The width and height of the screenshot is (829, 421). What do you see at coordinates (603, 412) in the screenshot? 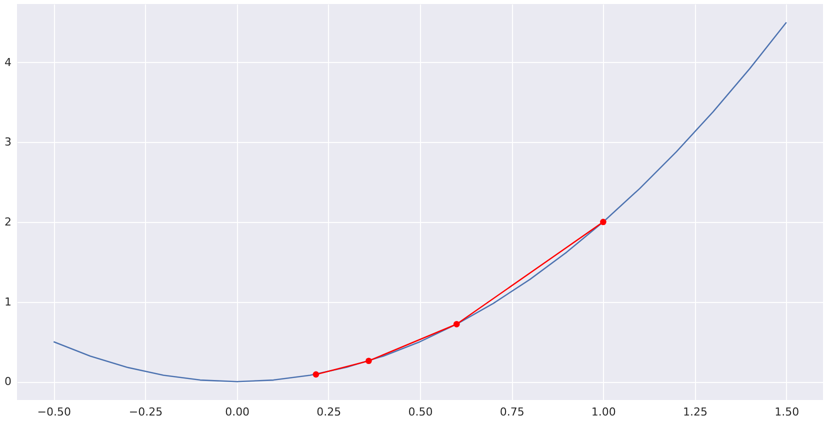
I see `x-tick-label: 1.00` at bounding box center [603, 412].